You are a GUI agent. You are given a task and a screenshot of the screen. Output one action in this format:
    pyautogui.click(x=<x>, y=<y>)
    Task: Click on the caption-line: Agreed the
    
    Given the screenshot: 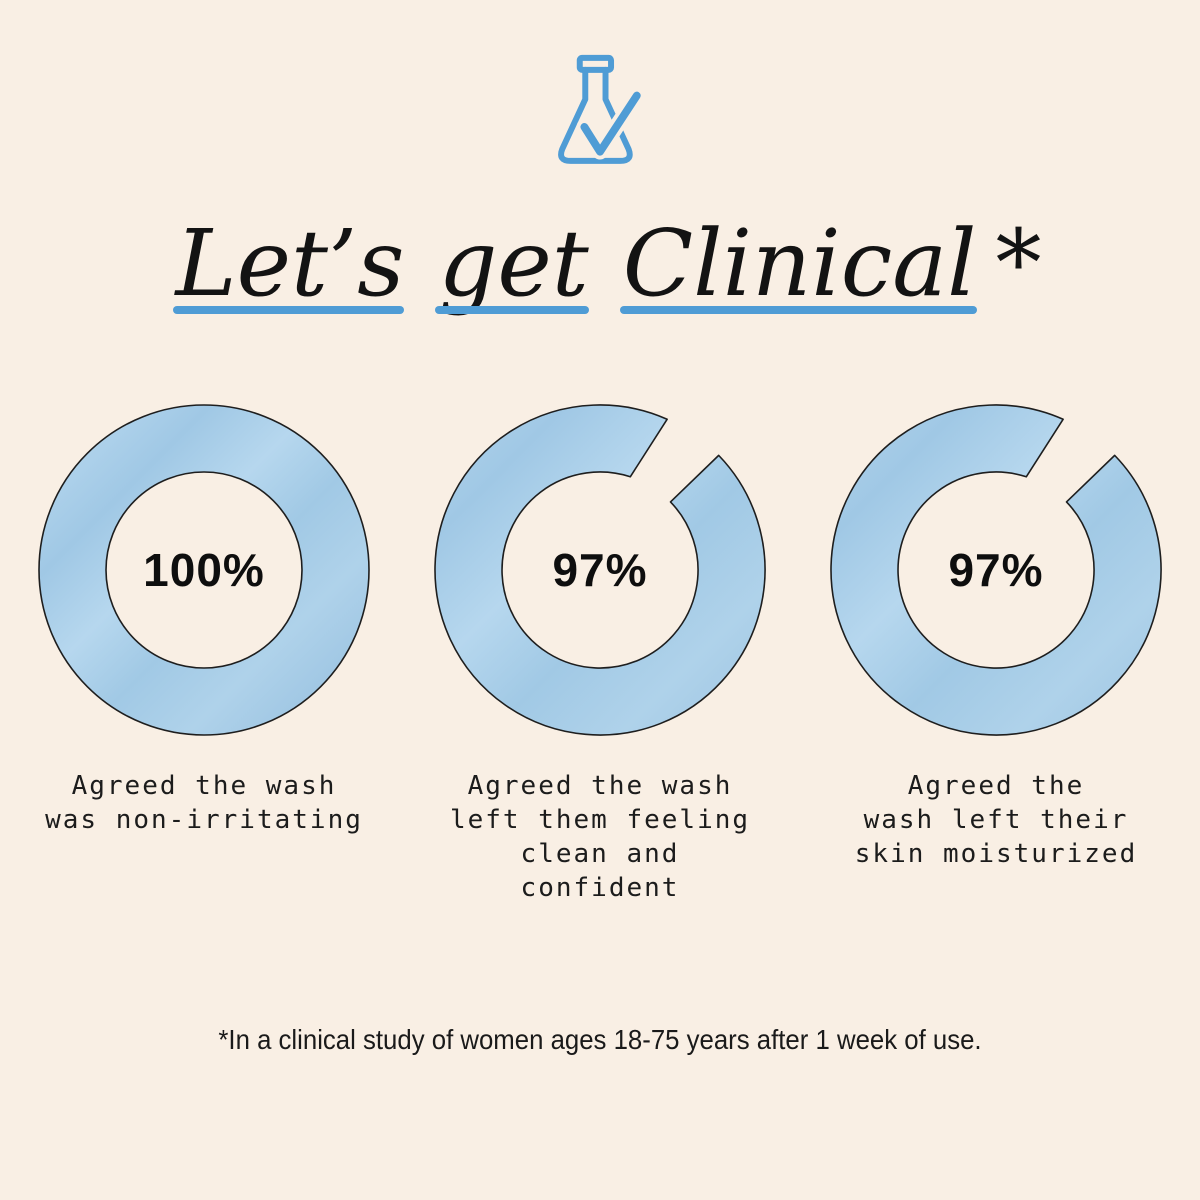 What is the action you would take?
    pyautogui.click(x=996, y=786)
    